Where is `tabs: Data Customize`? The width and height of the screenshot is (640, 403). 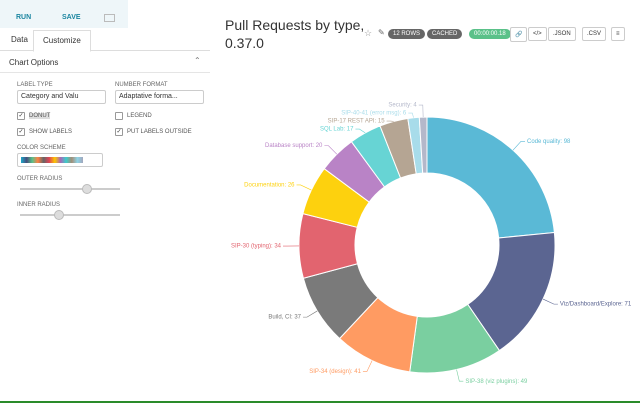
tabs: Data Customize is located at coordinates (105, 41).